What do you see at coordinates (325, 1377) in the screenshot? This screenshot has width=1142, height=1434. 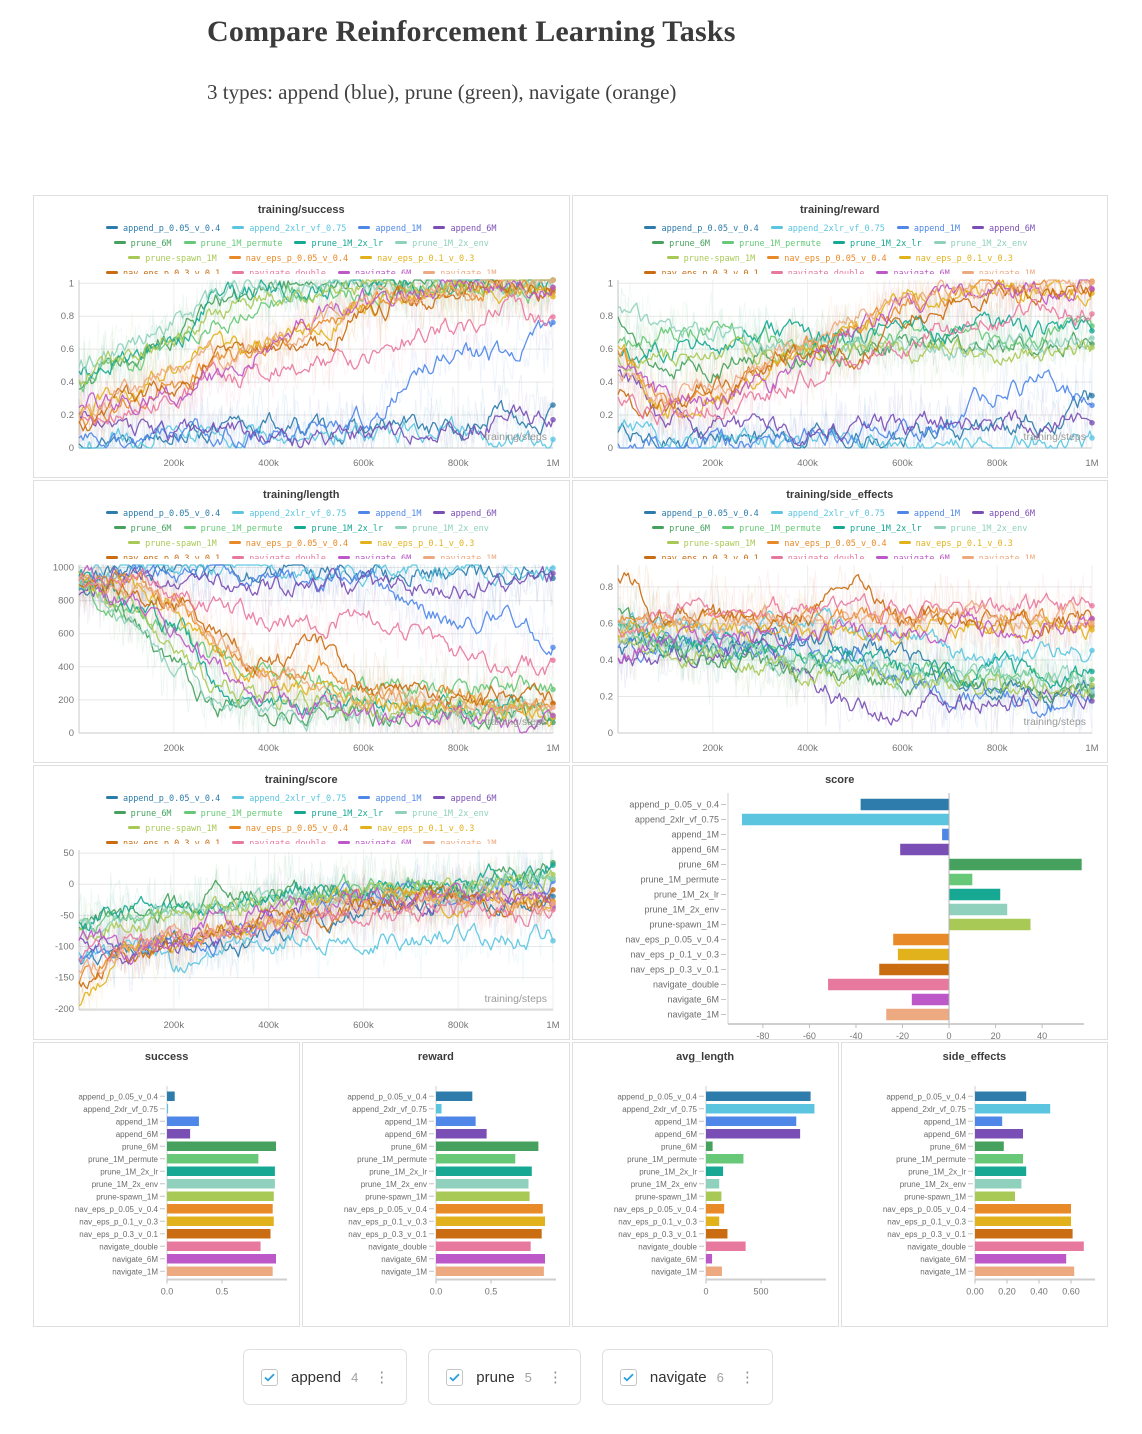 I see `runset-chip-append: append 4 ⋮` at bounding box center [325, 1377].